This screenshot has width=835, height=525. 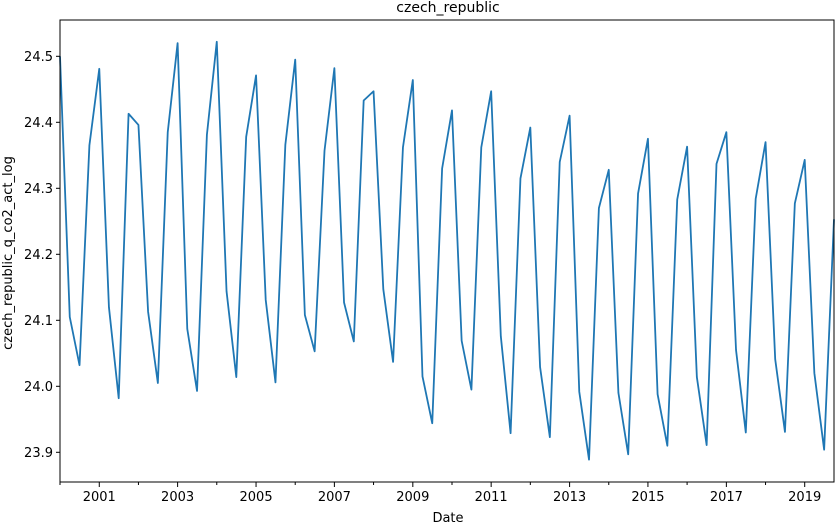 I want to click on x-tick-label: 2013, so click(x=569, y=497).